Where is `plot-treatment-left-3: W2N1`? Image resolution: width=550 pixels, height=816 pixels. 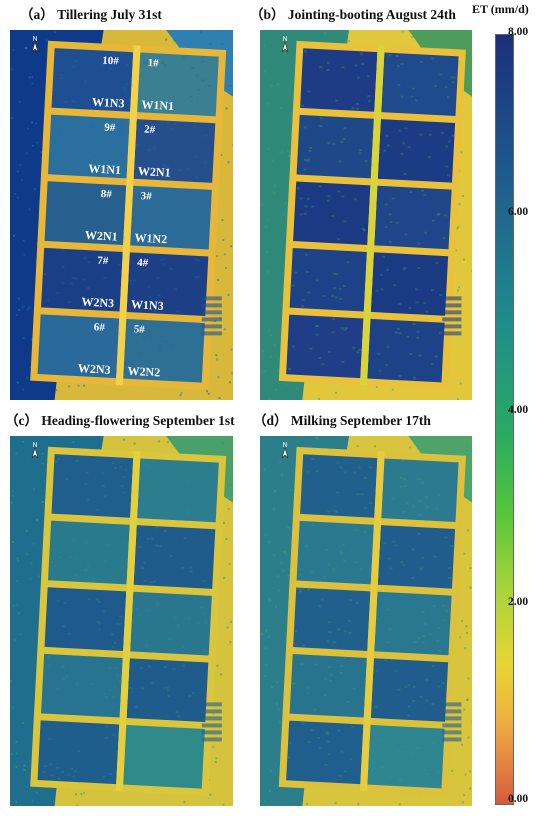
plot-treatment-left-3: W2N1 is located at coordinates (101, 236).